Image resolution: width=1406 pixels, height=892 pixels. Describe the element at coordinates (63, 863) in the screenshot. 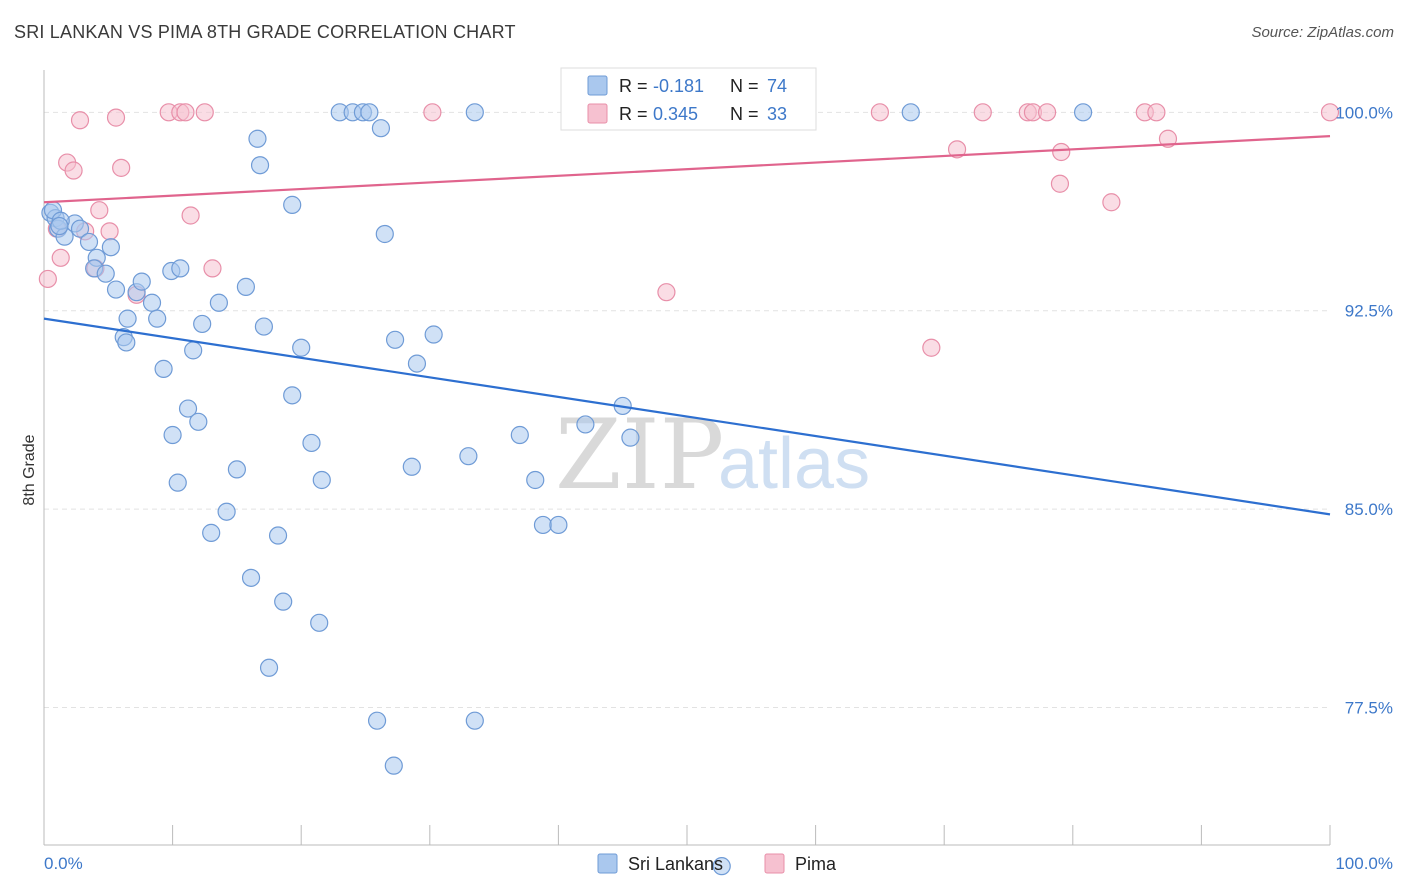

I see `x-tick-label: 0.0%` at that location.